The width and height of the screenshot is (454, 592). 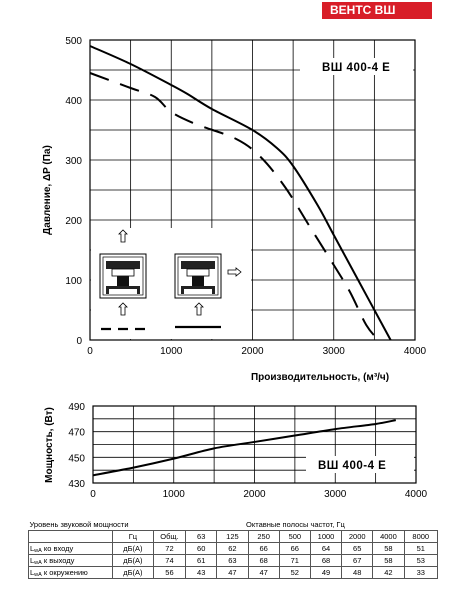 I want to click on table-column-header: 4000, so click(x=388, y=536).